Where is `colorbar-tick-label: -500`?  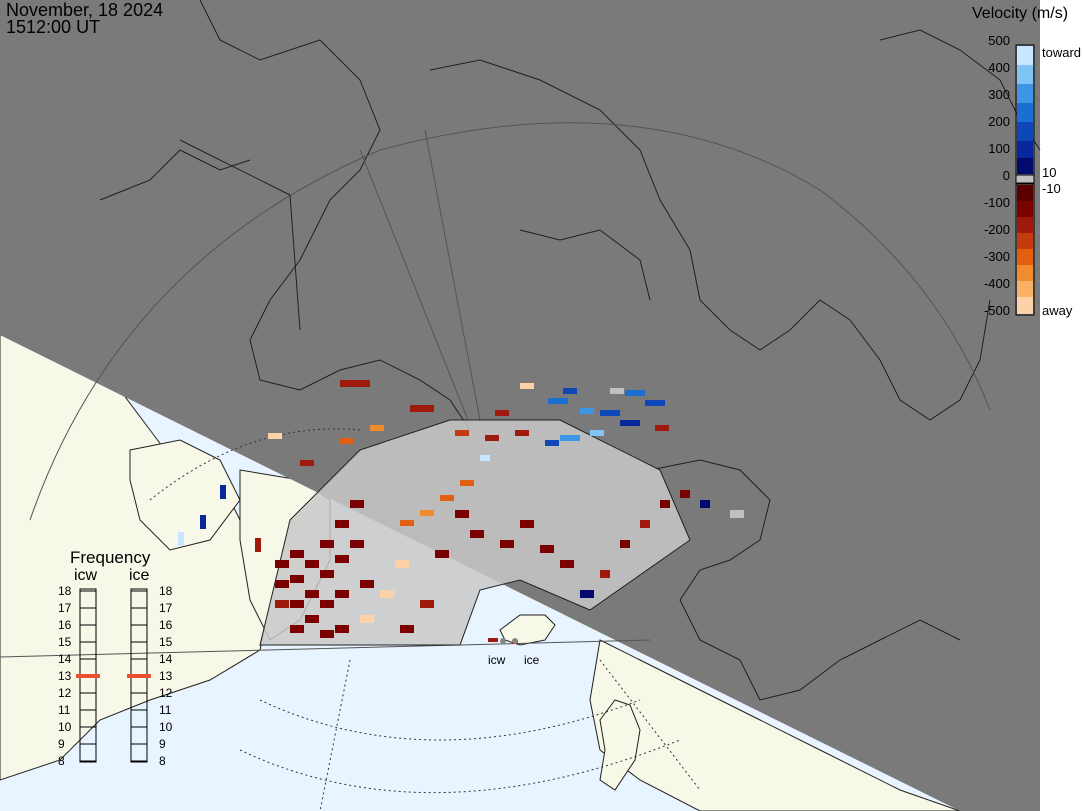
colorbar-tick-label: -500 is located at coordinates (996, 310).